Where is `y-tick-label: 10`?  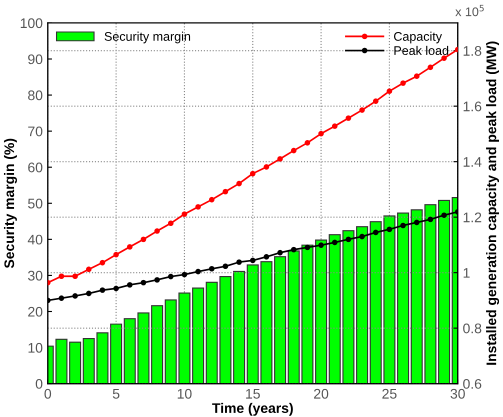
y-tick-label: 10 is located at coordinates (35, 347).